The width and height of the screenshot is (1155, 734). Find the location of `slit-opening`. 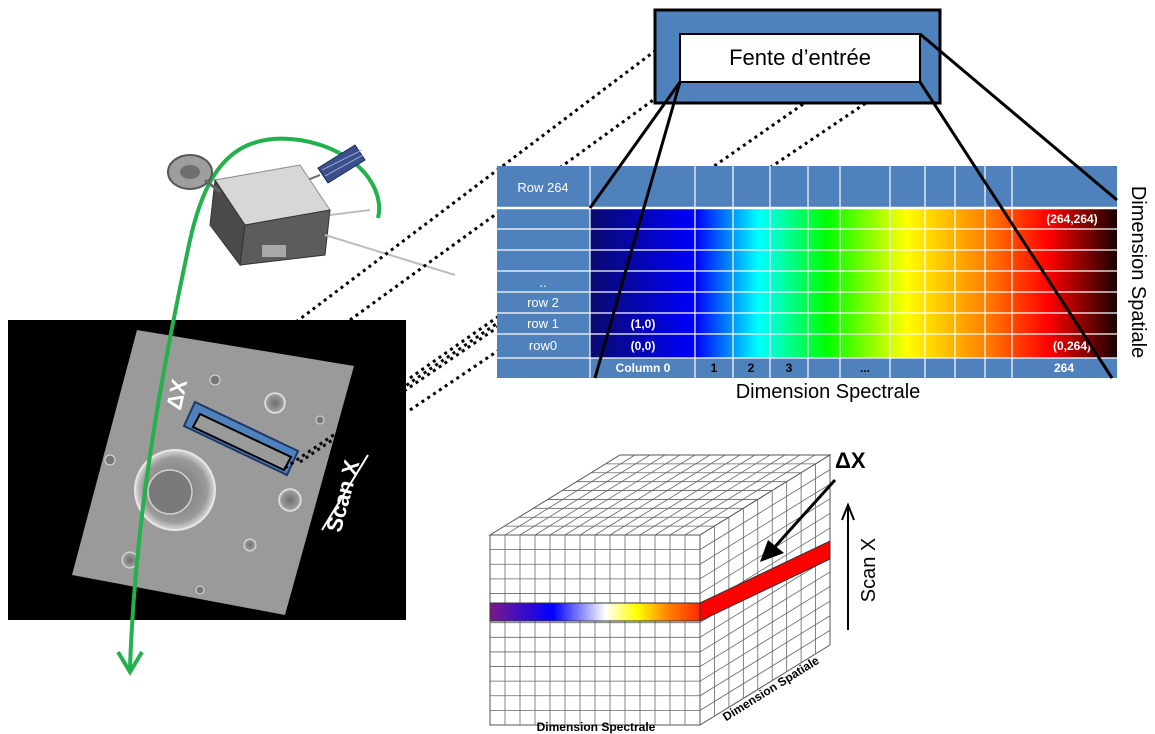

slit-opening is located at coordinates (800, 58).